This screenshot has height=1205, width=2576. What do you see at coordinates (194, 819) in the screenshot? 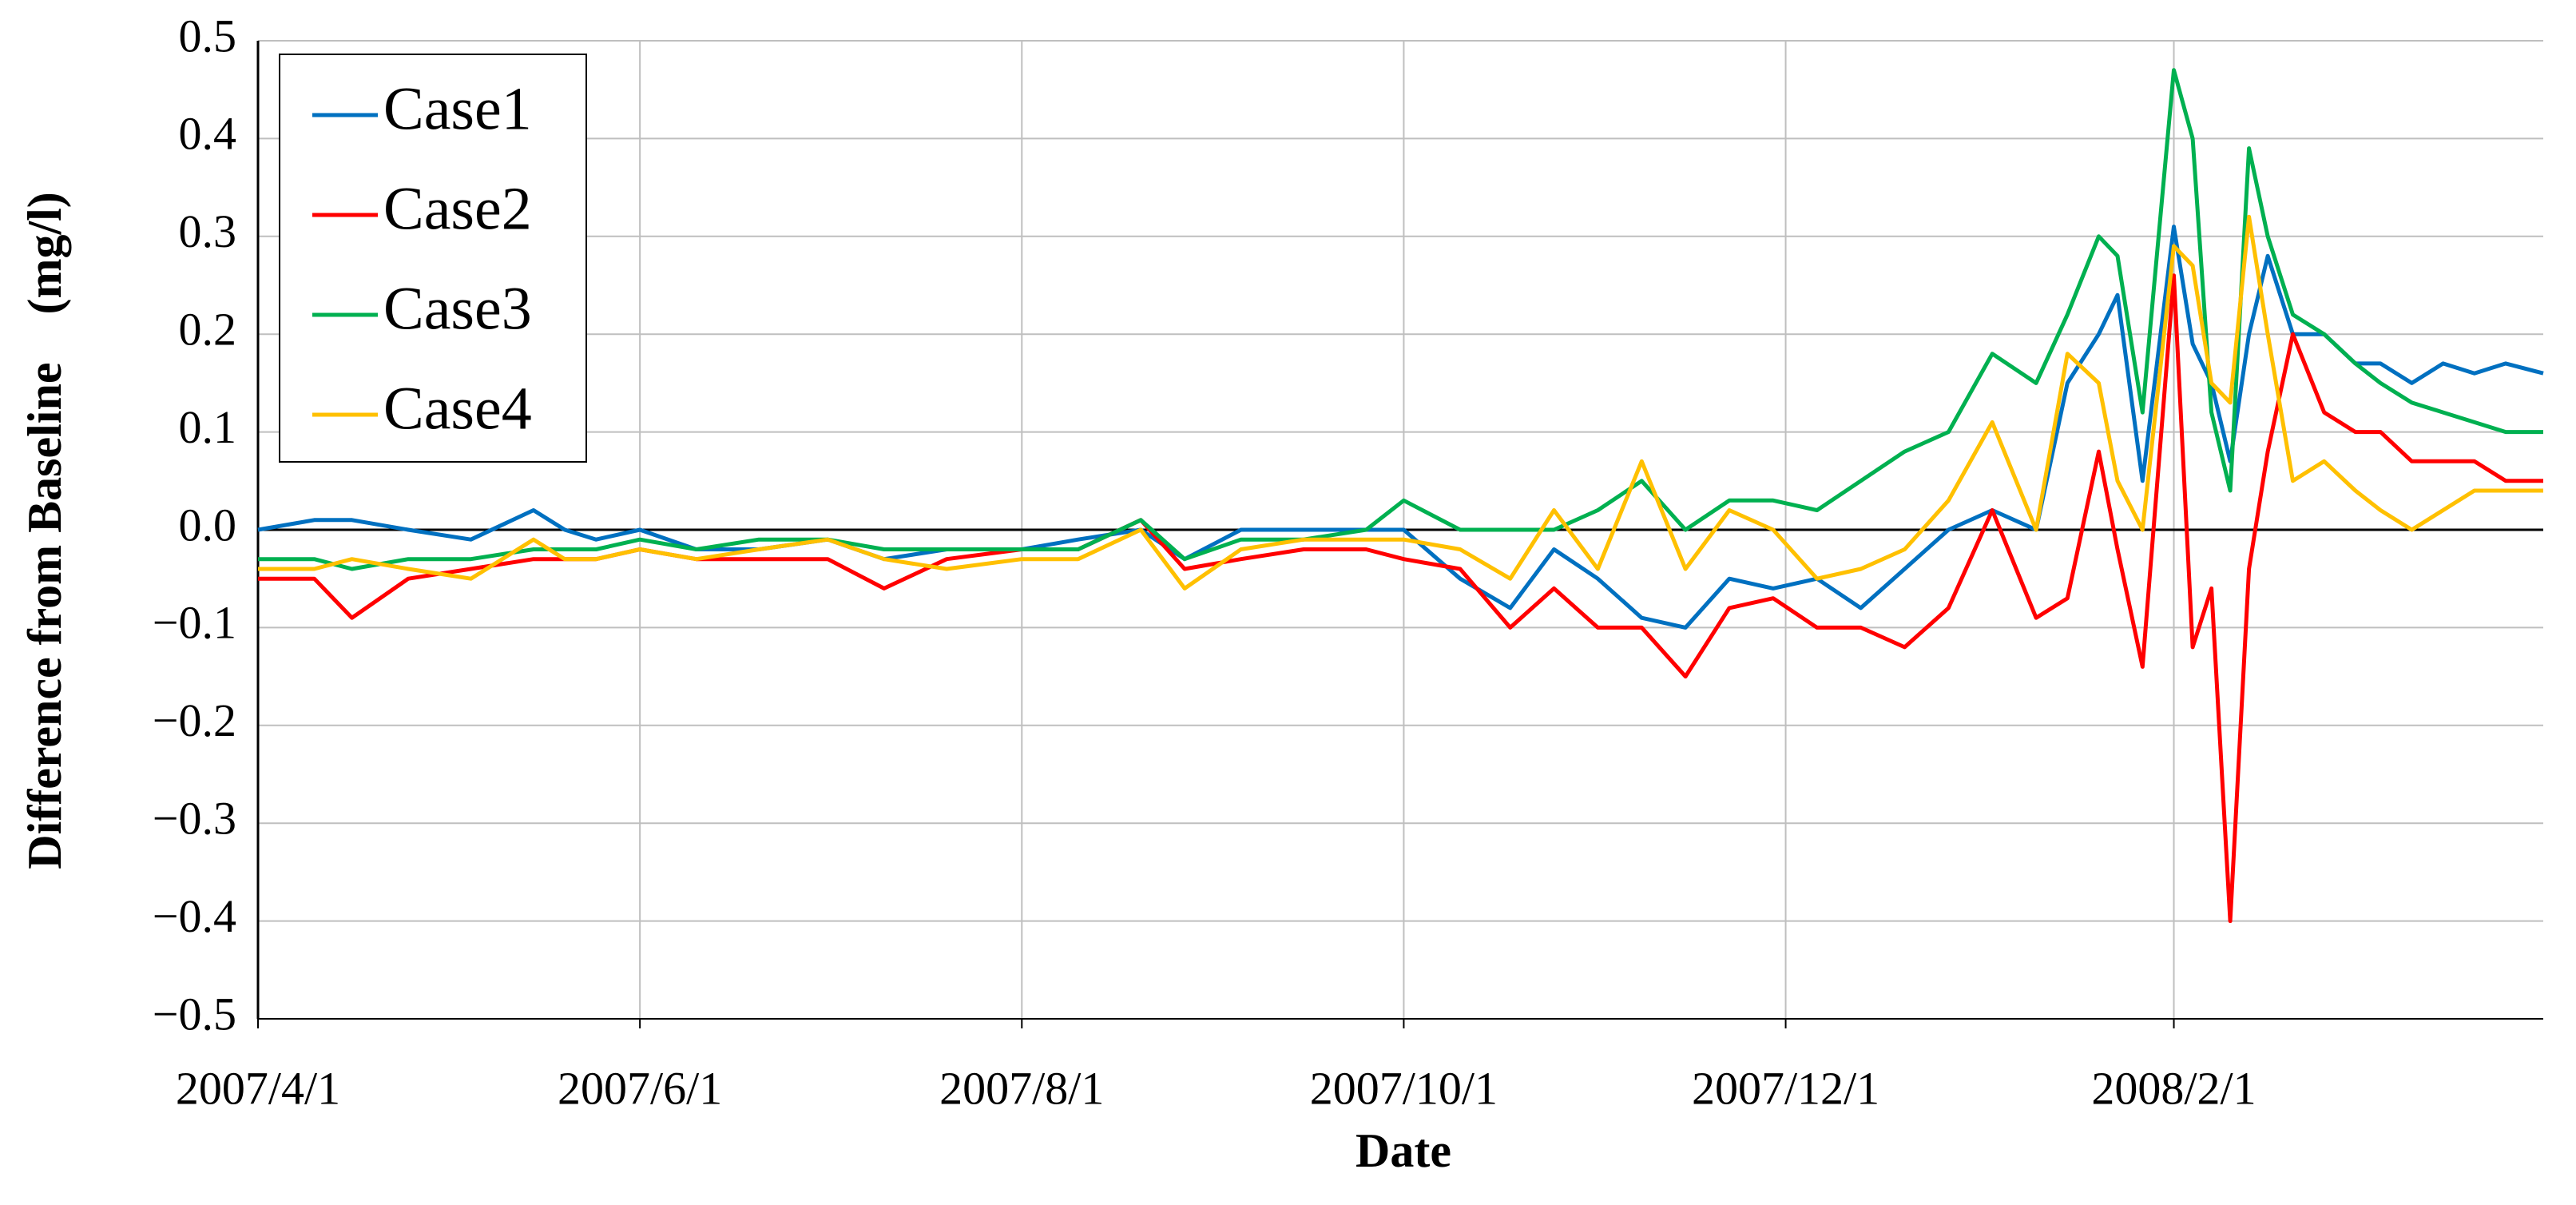
I see `y-tick-label: −0.3` at bounding box center [194, 819].